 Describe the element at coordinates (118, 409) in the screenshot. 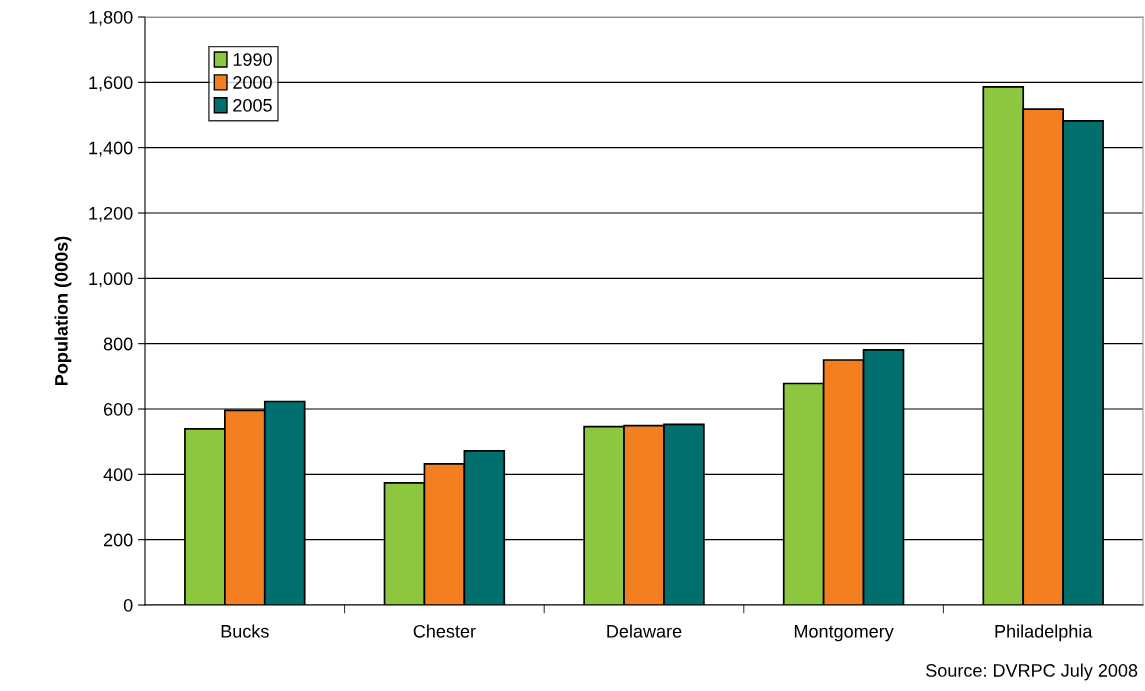

I see `y-tick-label: 600` at that location.